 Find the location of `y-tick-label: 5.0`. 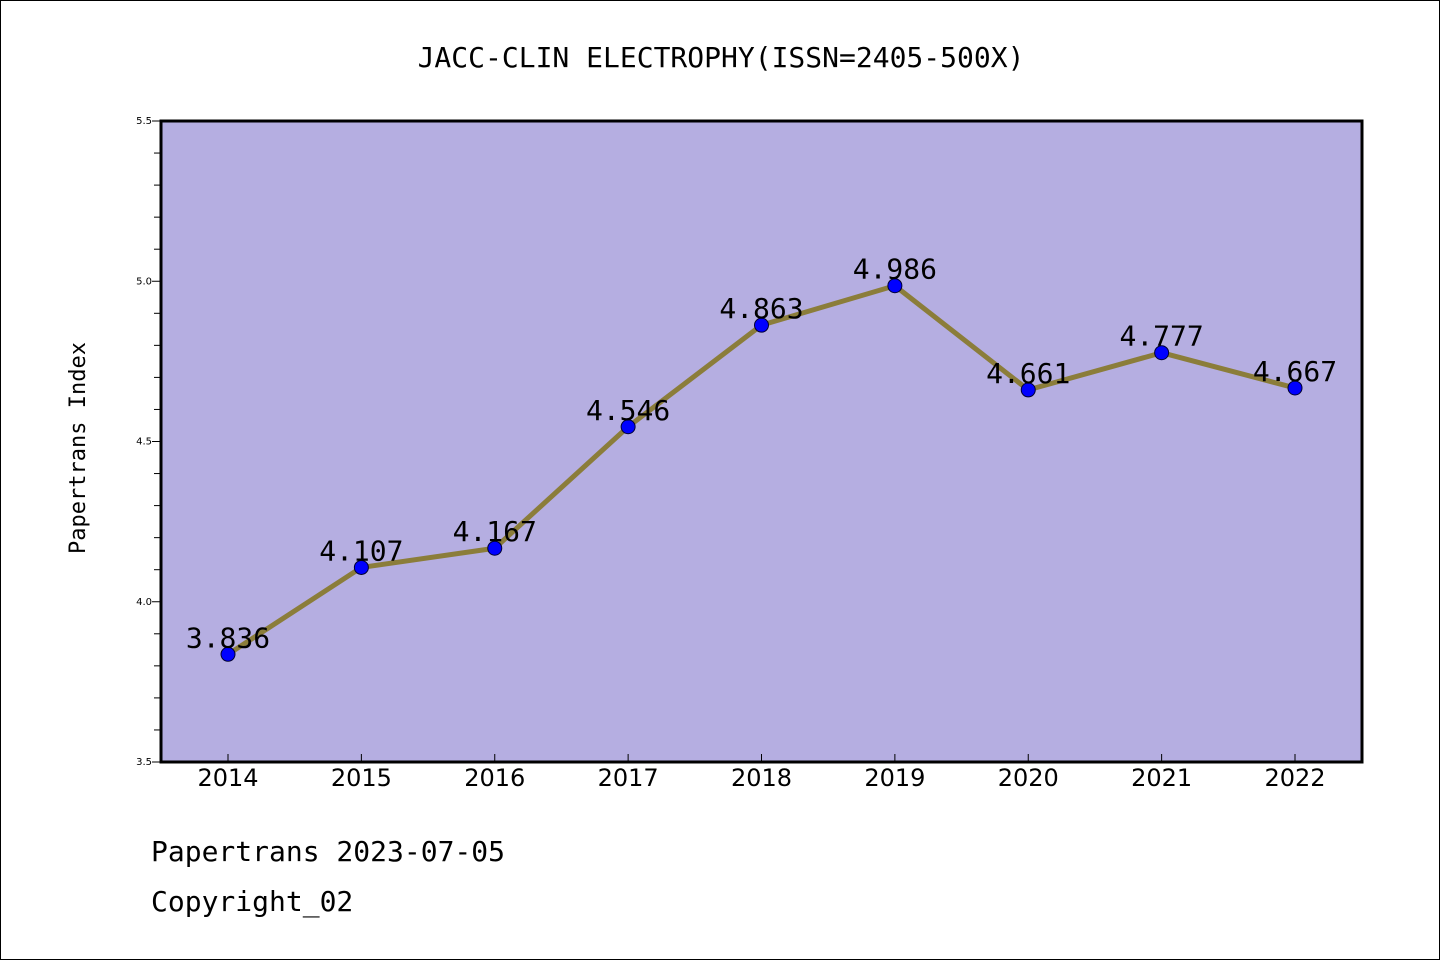

y-tick-label: 5.0 is located at coordinates (144, 281).